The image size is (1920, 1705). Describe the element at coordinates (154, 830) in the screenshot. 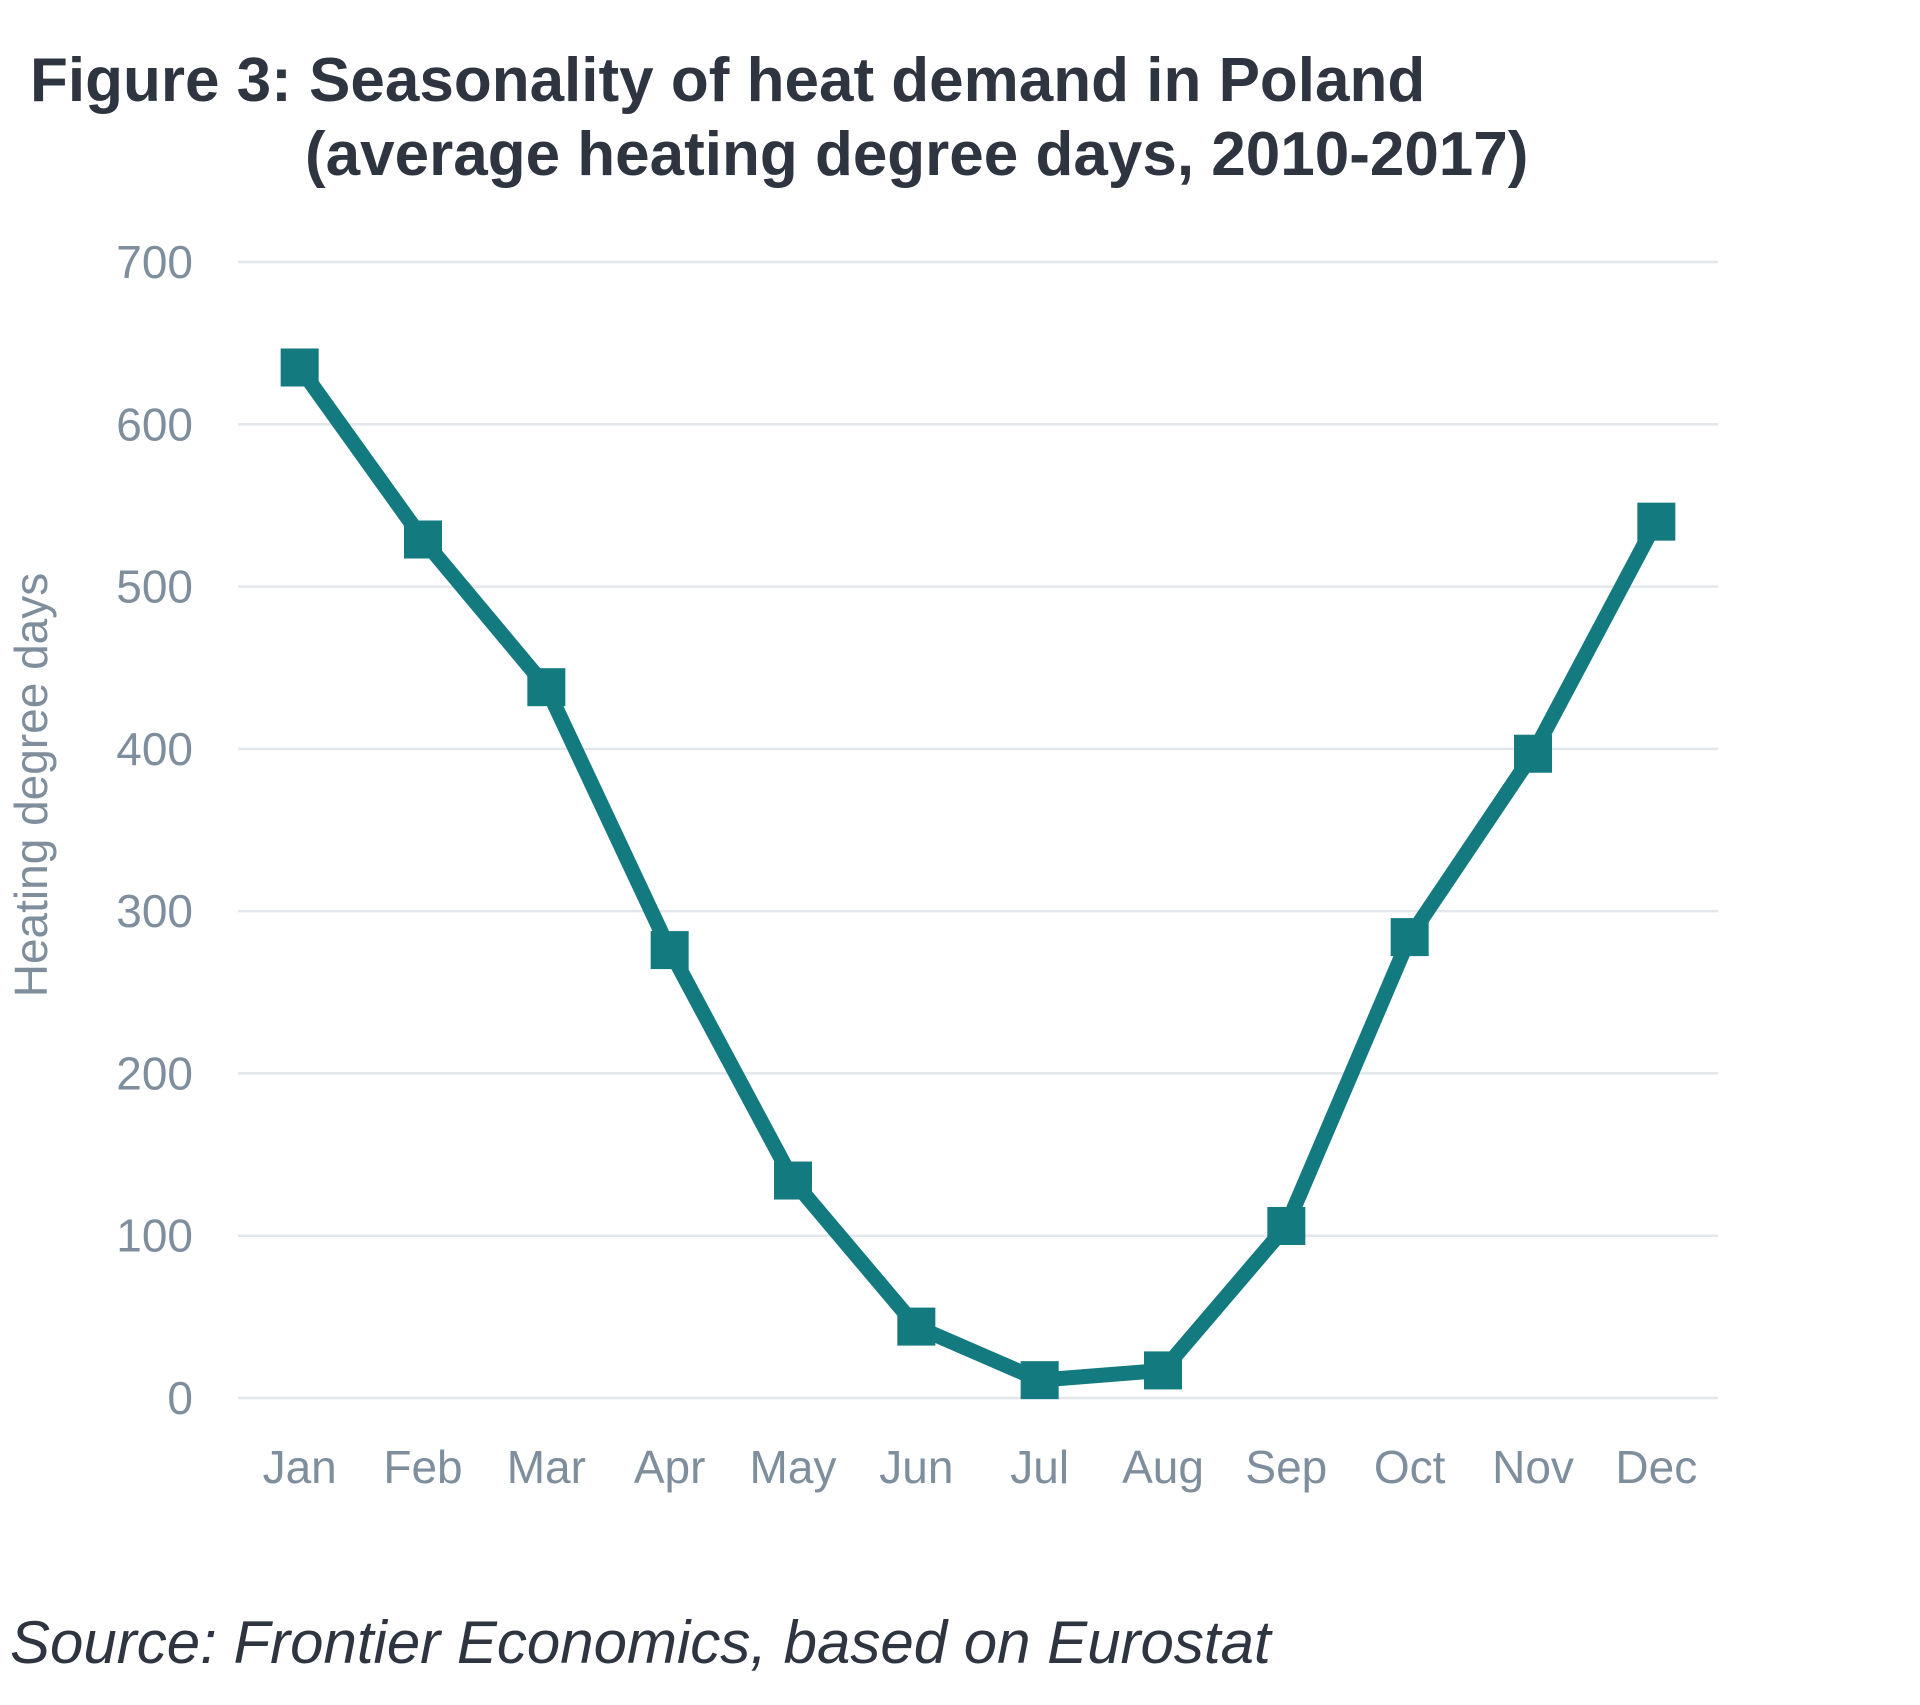

I see `y-axis-tick-labels: 0 100 200 300 400 500 600 700` at that location.